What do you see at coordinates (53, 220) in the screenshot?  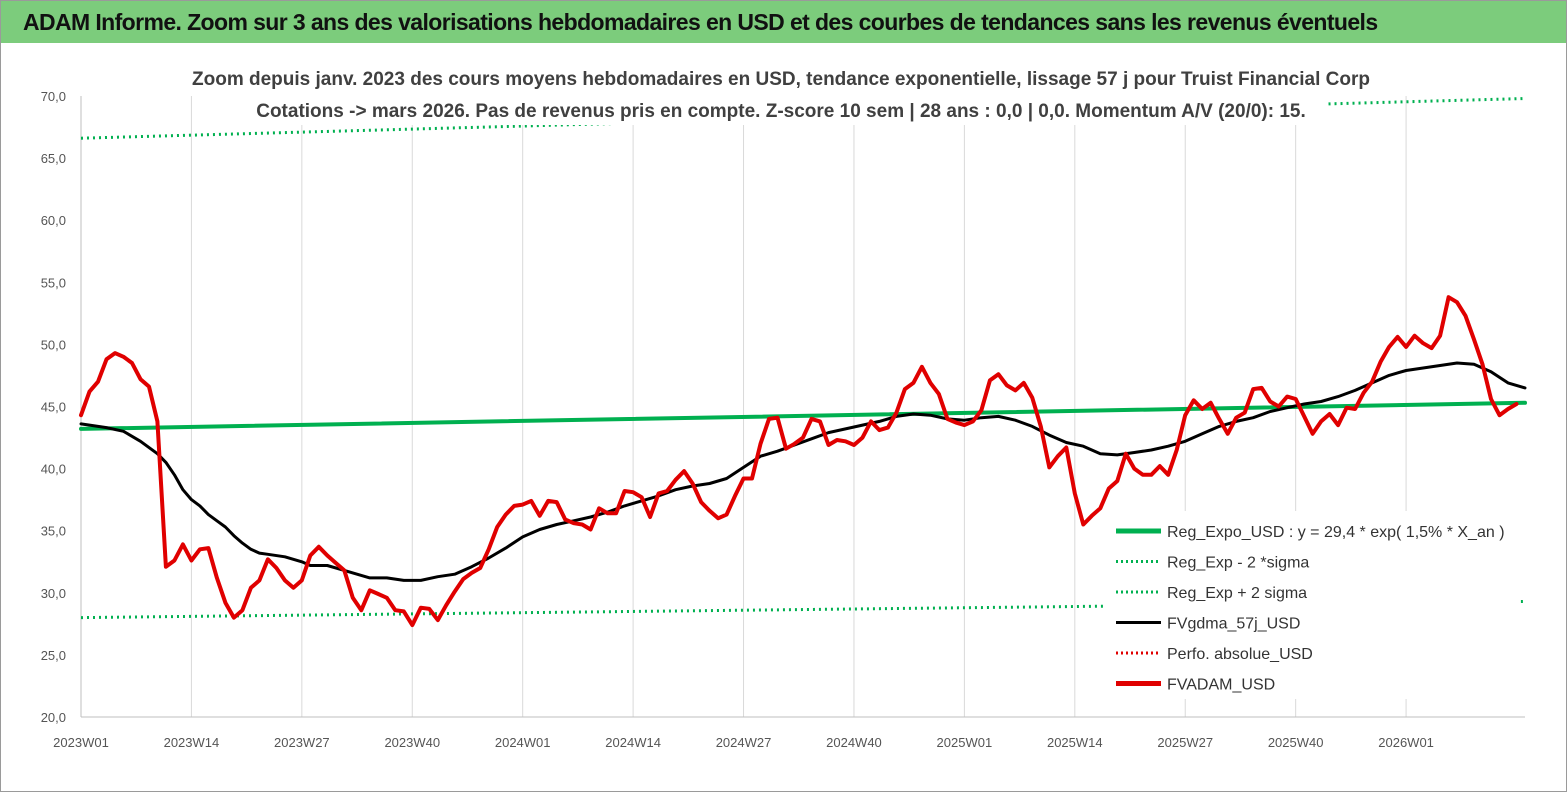 I see `y-tick-label: 60,0` at bounding box center [53, 220].